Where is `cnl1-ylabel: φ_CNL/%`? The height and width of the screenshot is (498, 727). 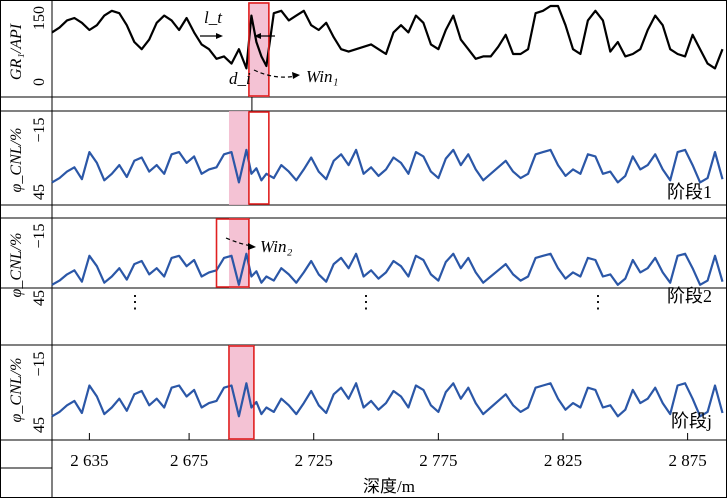
cnl1-ylabel: φ_CNL/% is located at coordinates (16, 160).